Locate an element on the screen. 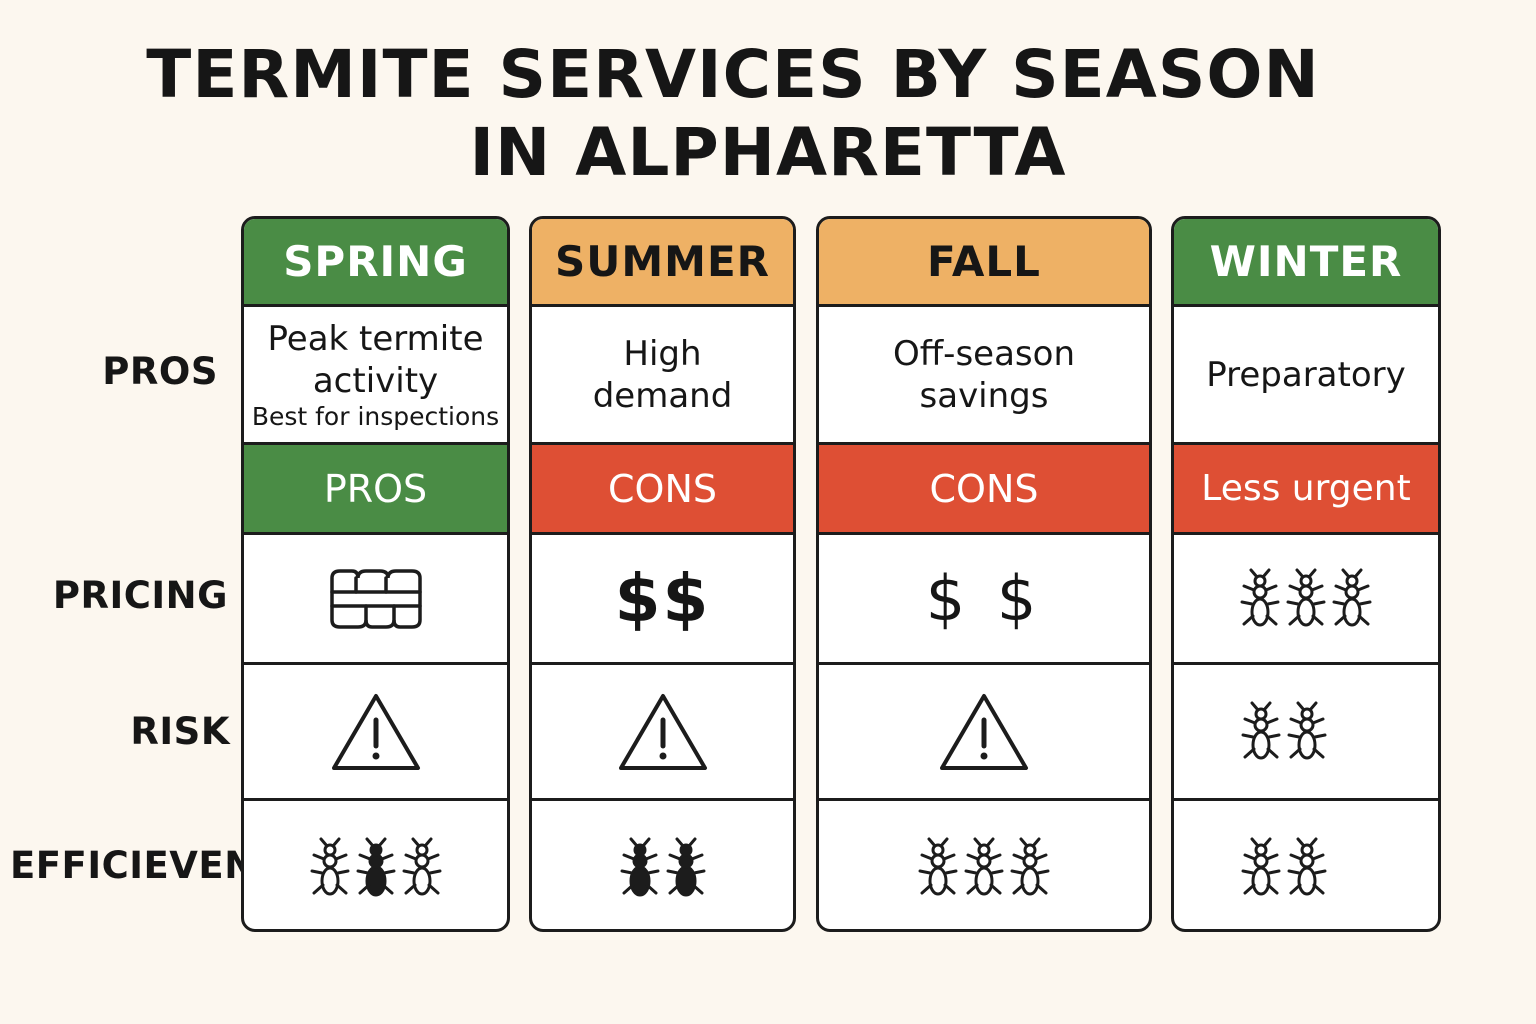 The image size is (1536, 1024). pricing-cell: $ $ is located at coordinates (984, 600).